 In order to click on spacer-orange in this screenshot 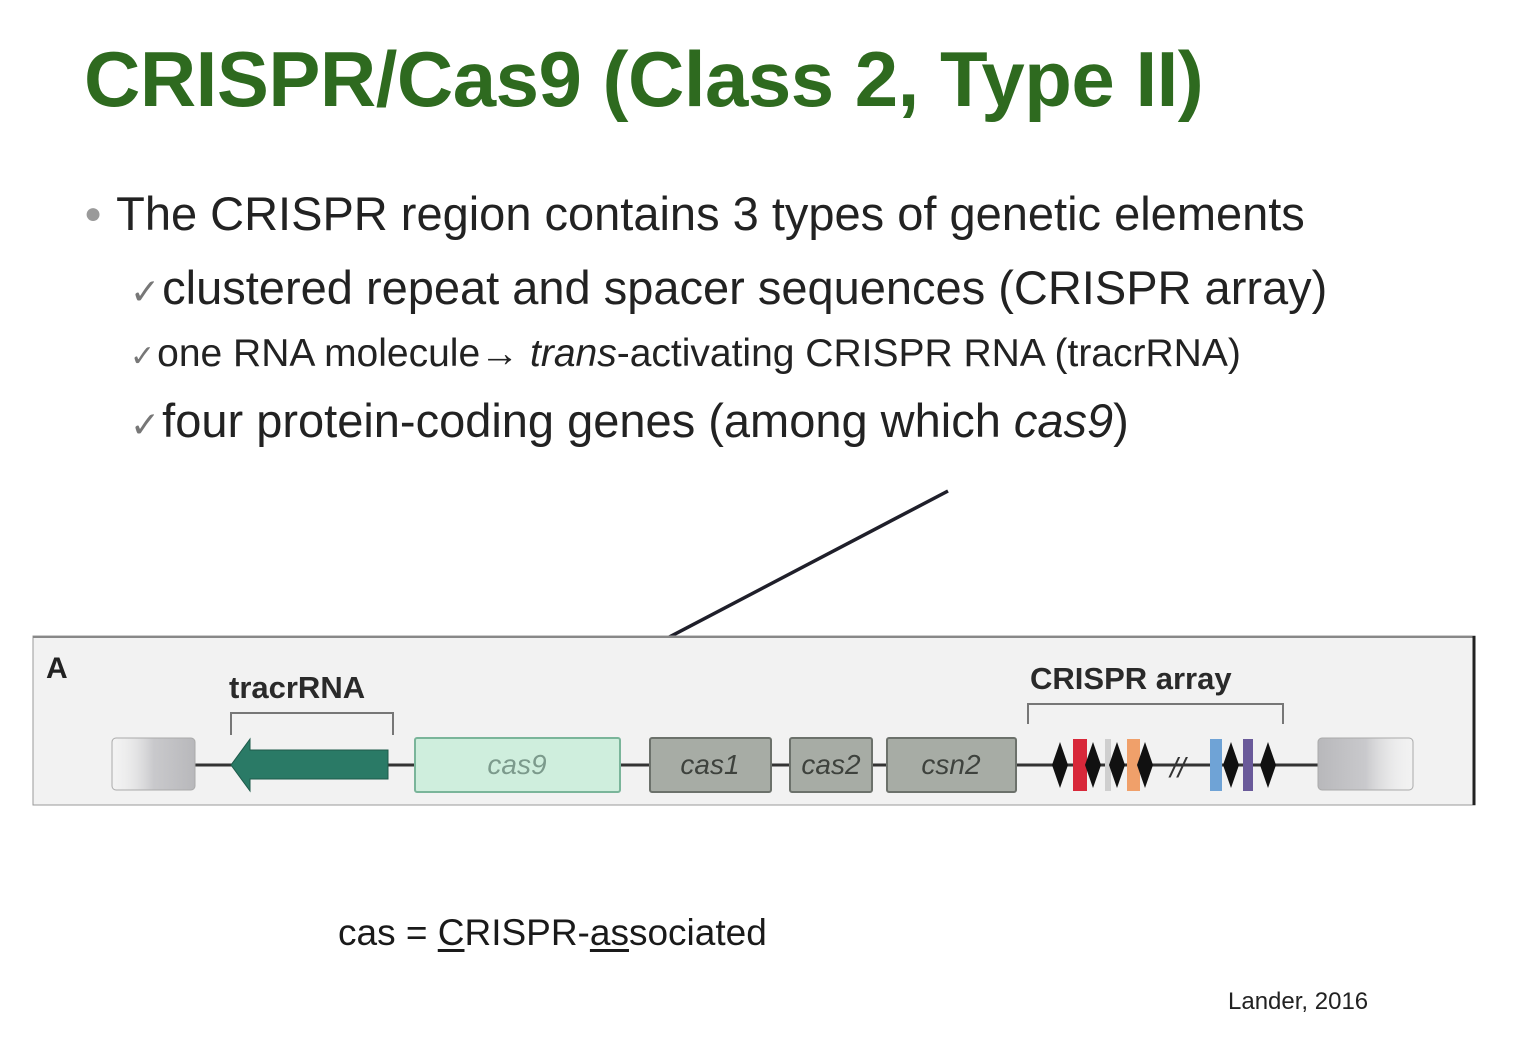, I will do `click(1133, 765)`.